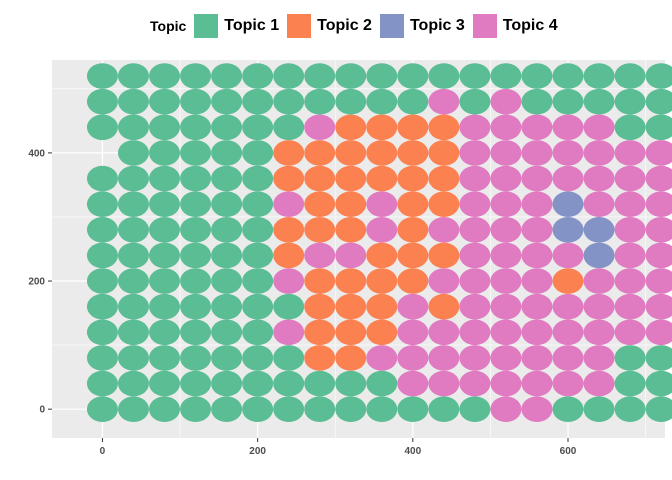  Describe the element at coordinates (257, 451) in the screenshot. I see `x-tick-label: 200` at that location.